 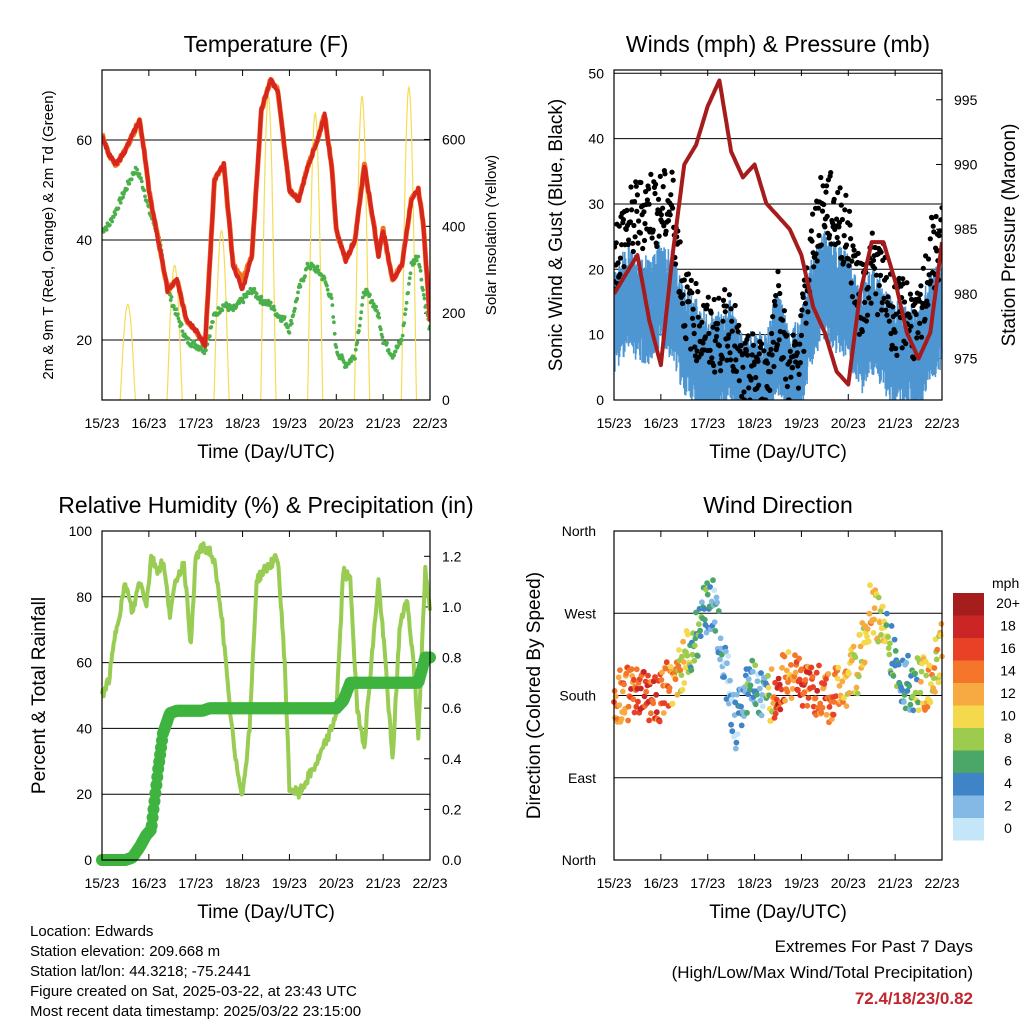 I want to click on wind-direction-y-tick-label: East, so click(x=582, y=778).